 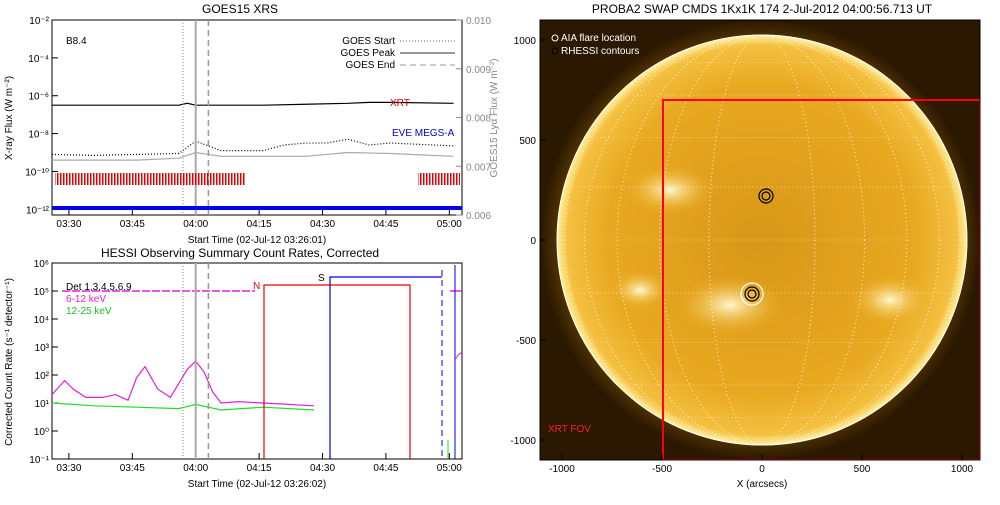 What do you see at coordinates (523, 441) in the screenshot?
I see `y-tick-label: -1000` at bounding box center [523, 441].